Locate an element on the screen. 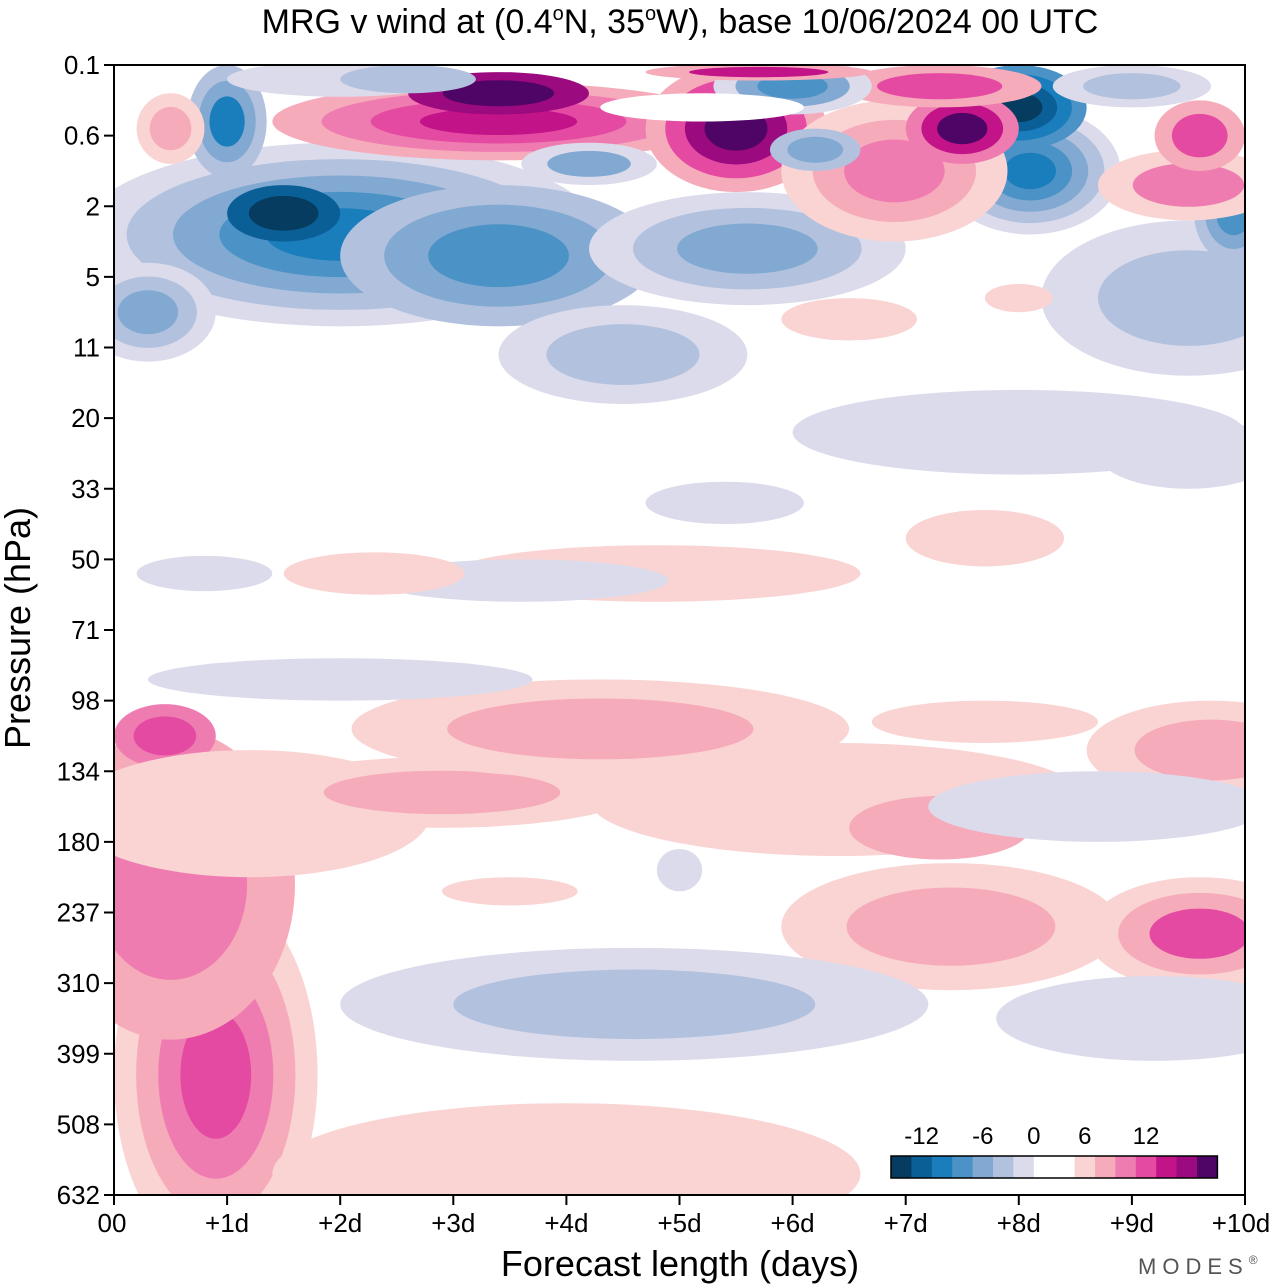  colorbar-frame is located at coordinates (1054, 1167).